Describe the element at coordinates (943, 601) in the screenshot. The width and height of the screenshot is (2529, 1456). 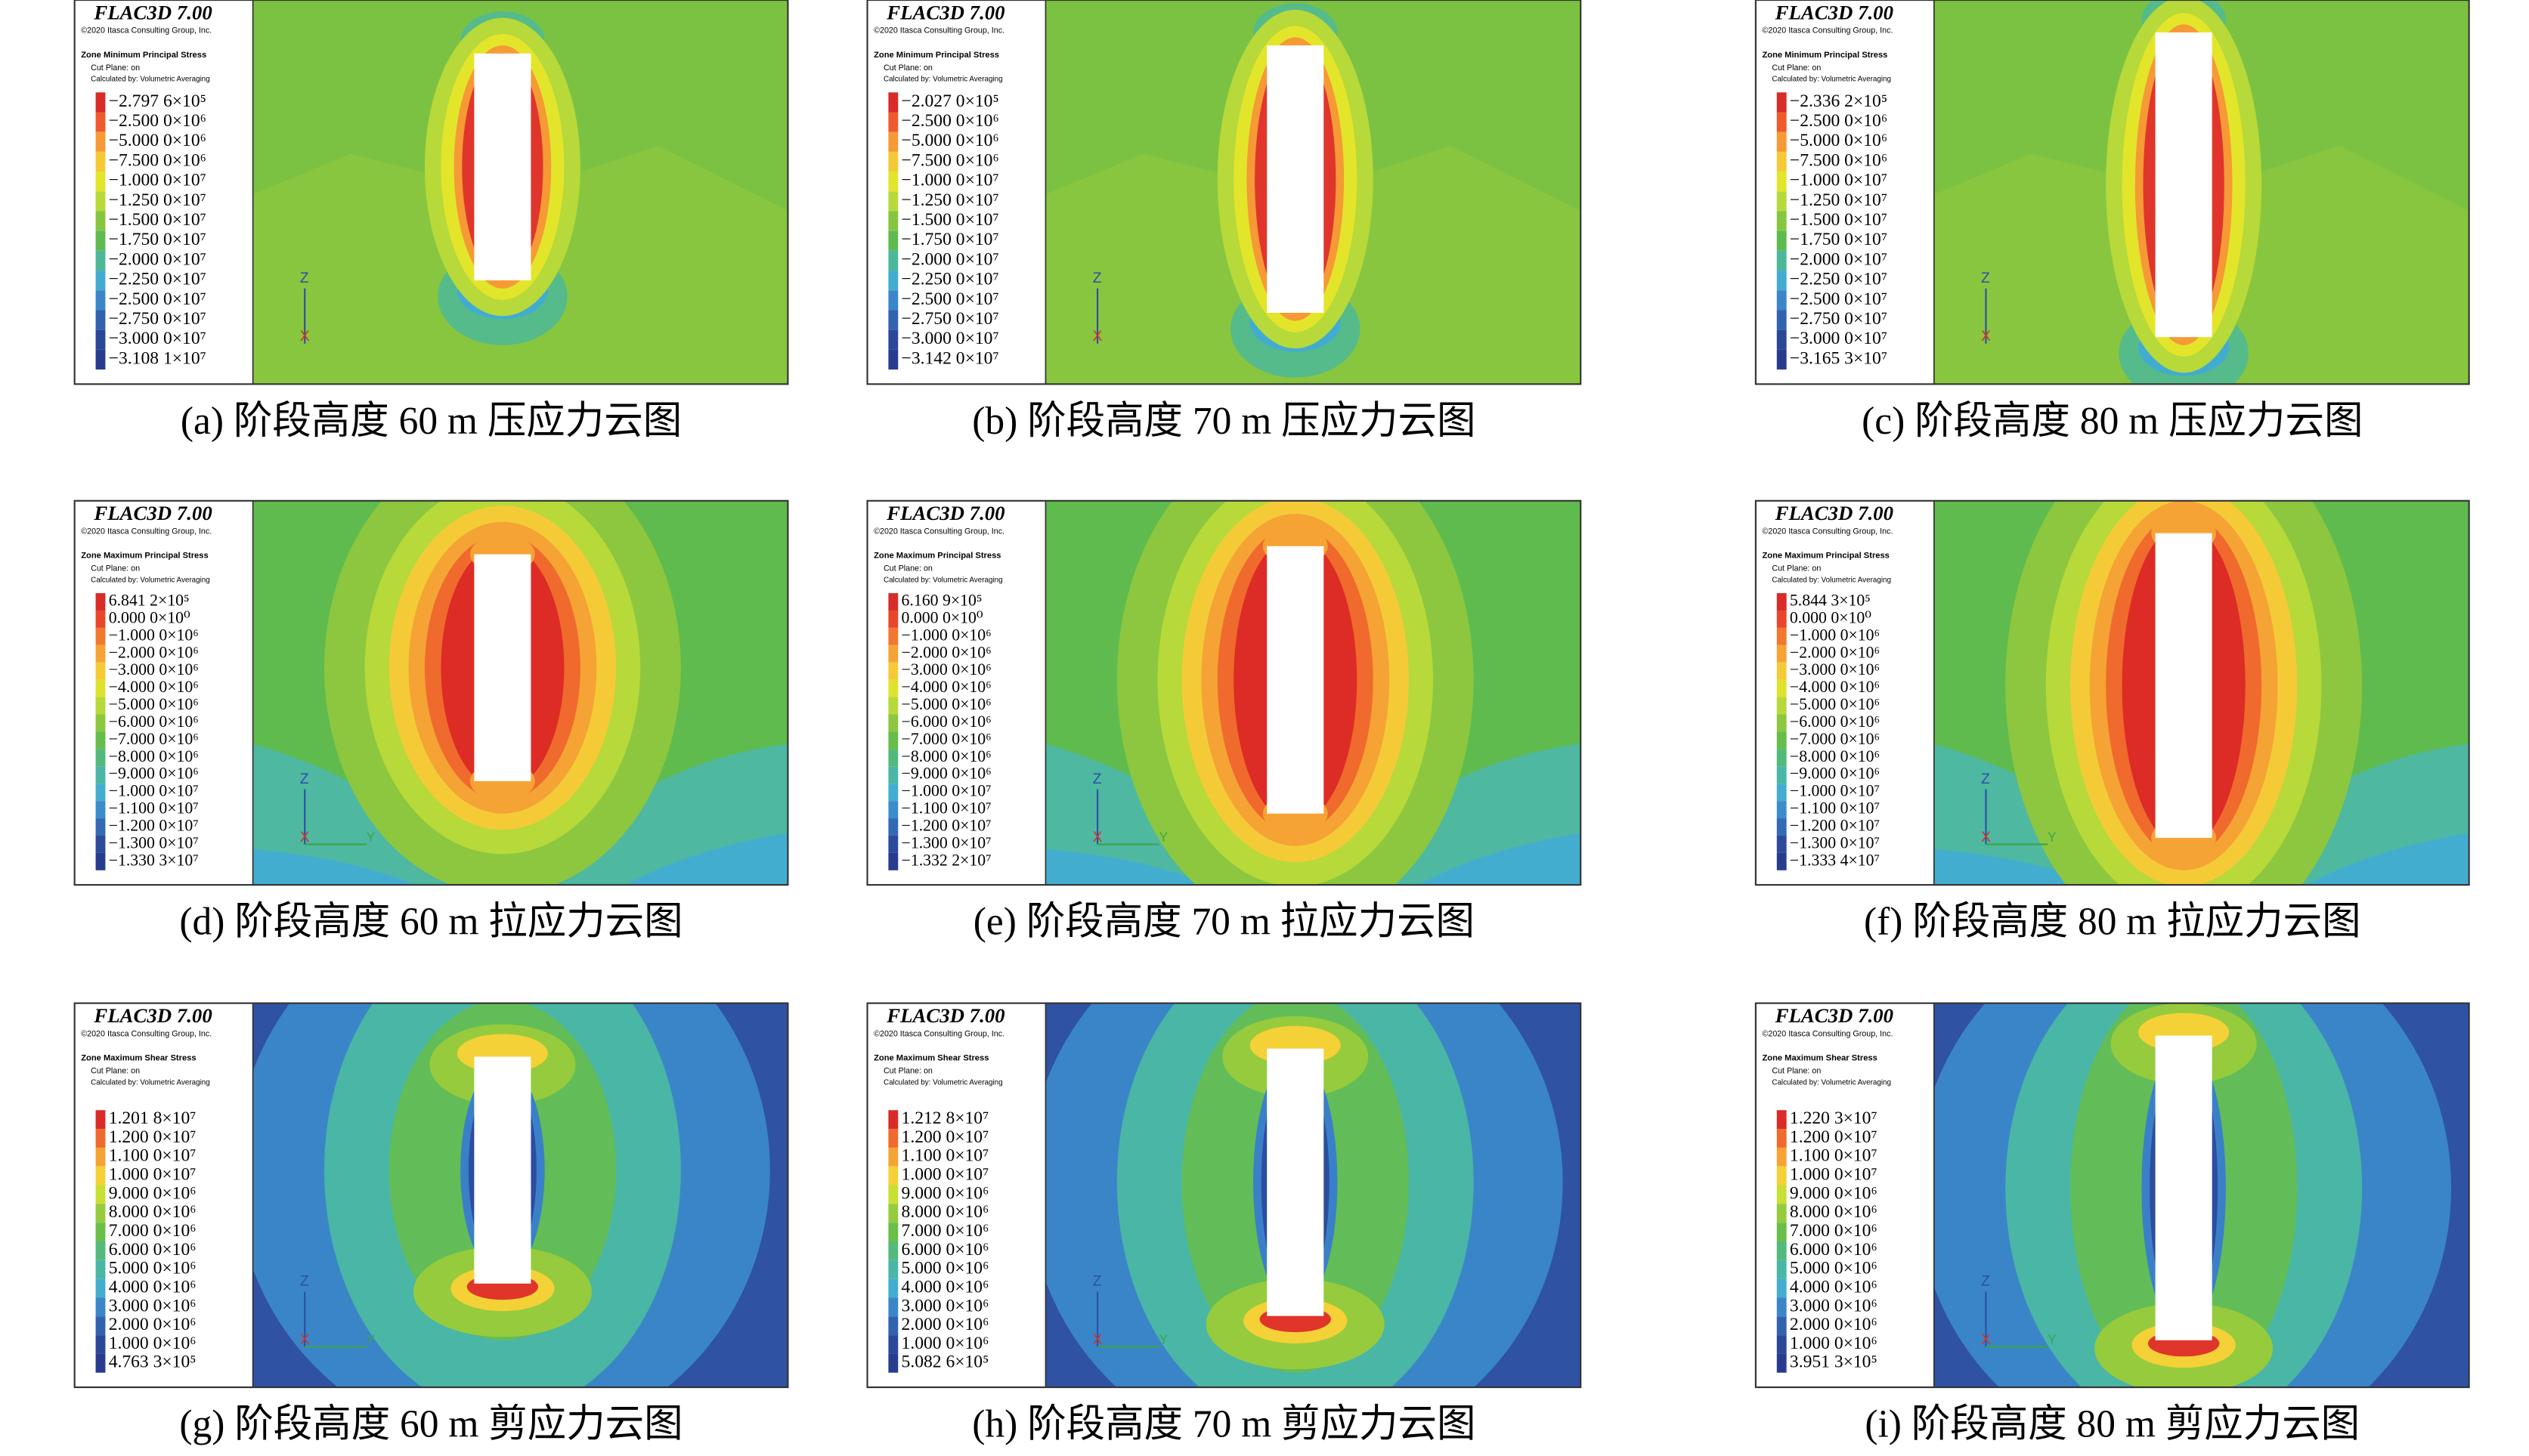
I see `legend-level: 6.160 9×10⁵` at that location.